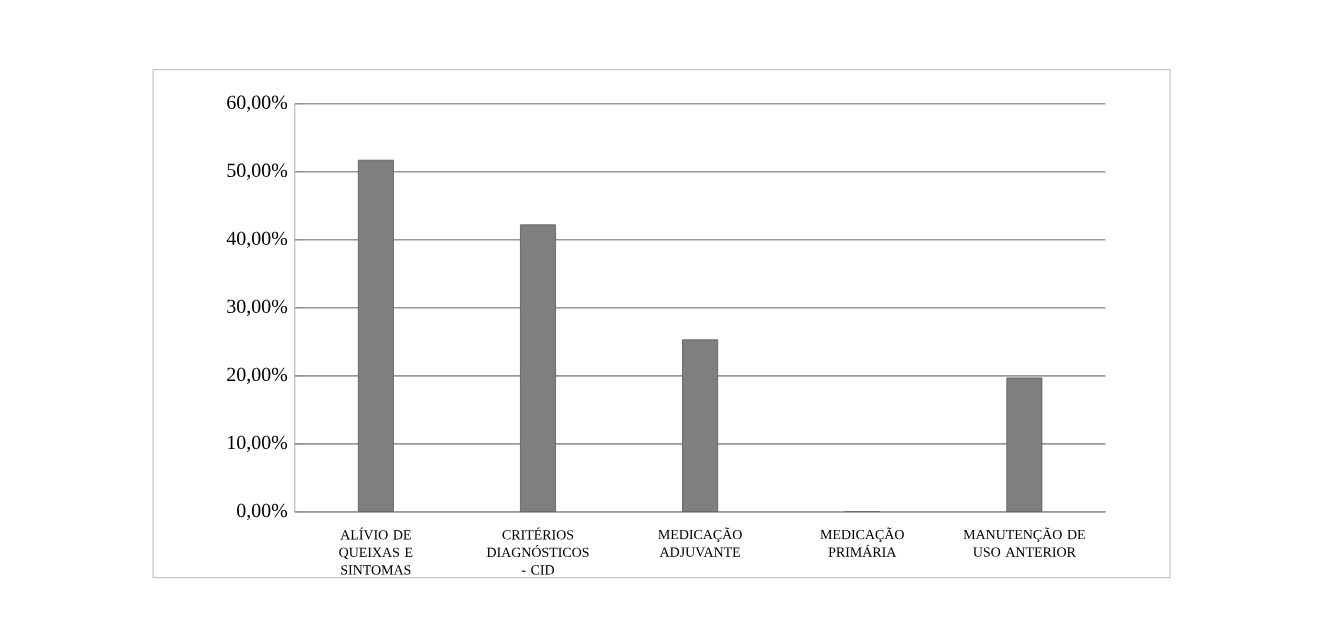  What do you see at coordinates (257, 103) in the screenshot?
I see `y-tick-label: 60,00%` at bounding box center [257, 103].